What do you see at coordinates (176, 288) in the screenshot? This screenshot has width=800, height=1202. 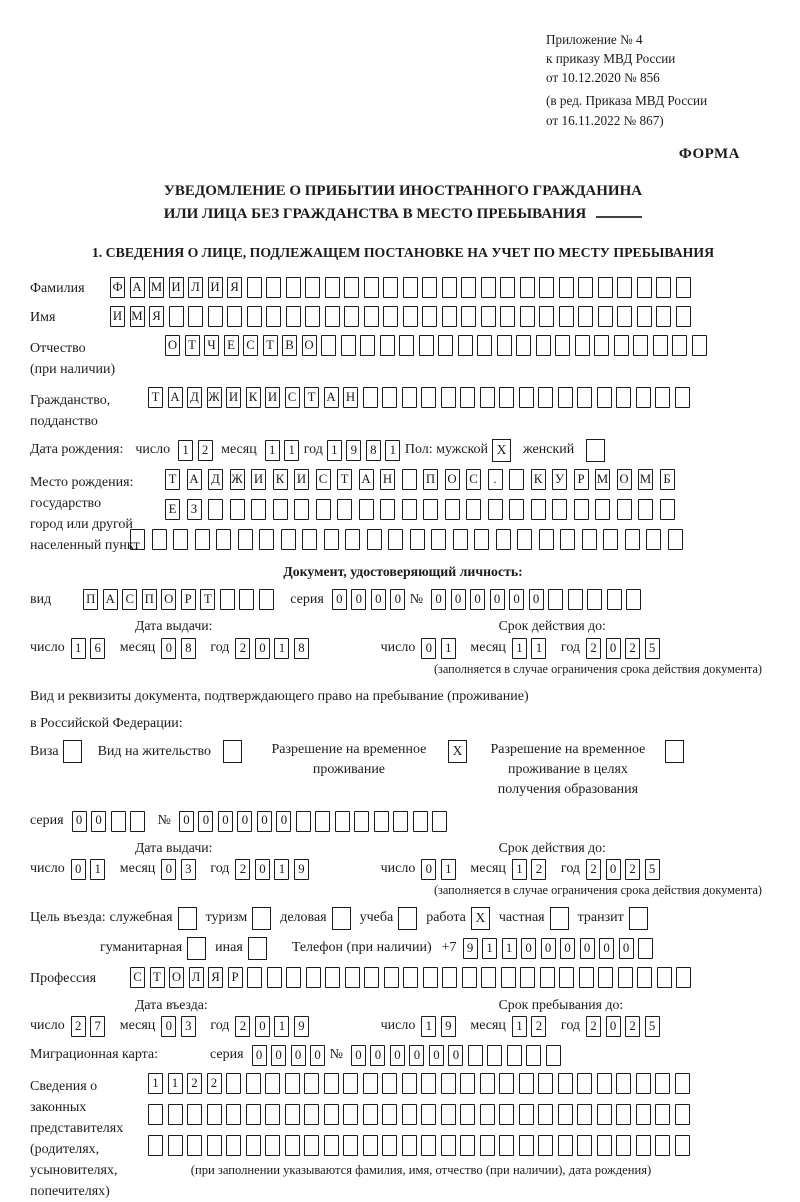 I see `char-box: И` at bounding box center [176, 288].